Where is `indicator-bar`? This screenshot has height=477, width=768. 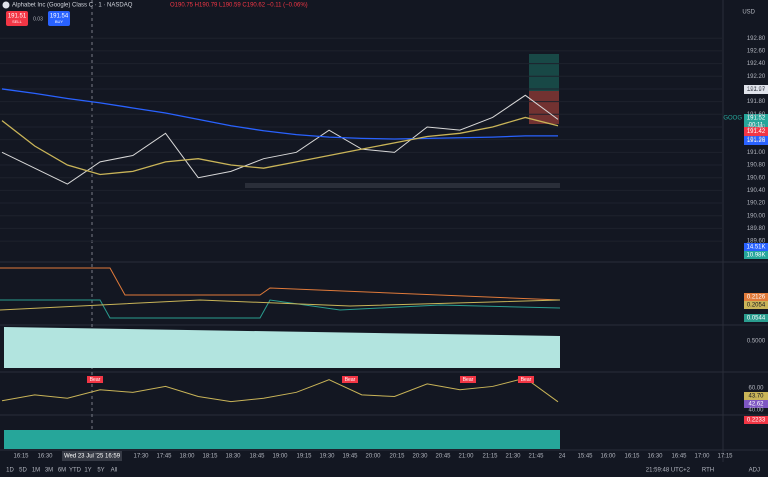
indicator-bar is located at coordinates (282, 439).